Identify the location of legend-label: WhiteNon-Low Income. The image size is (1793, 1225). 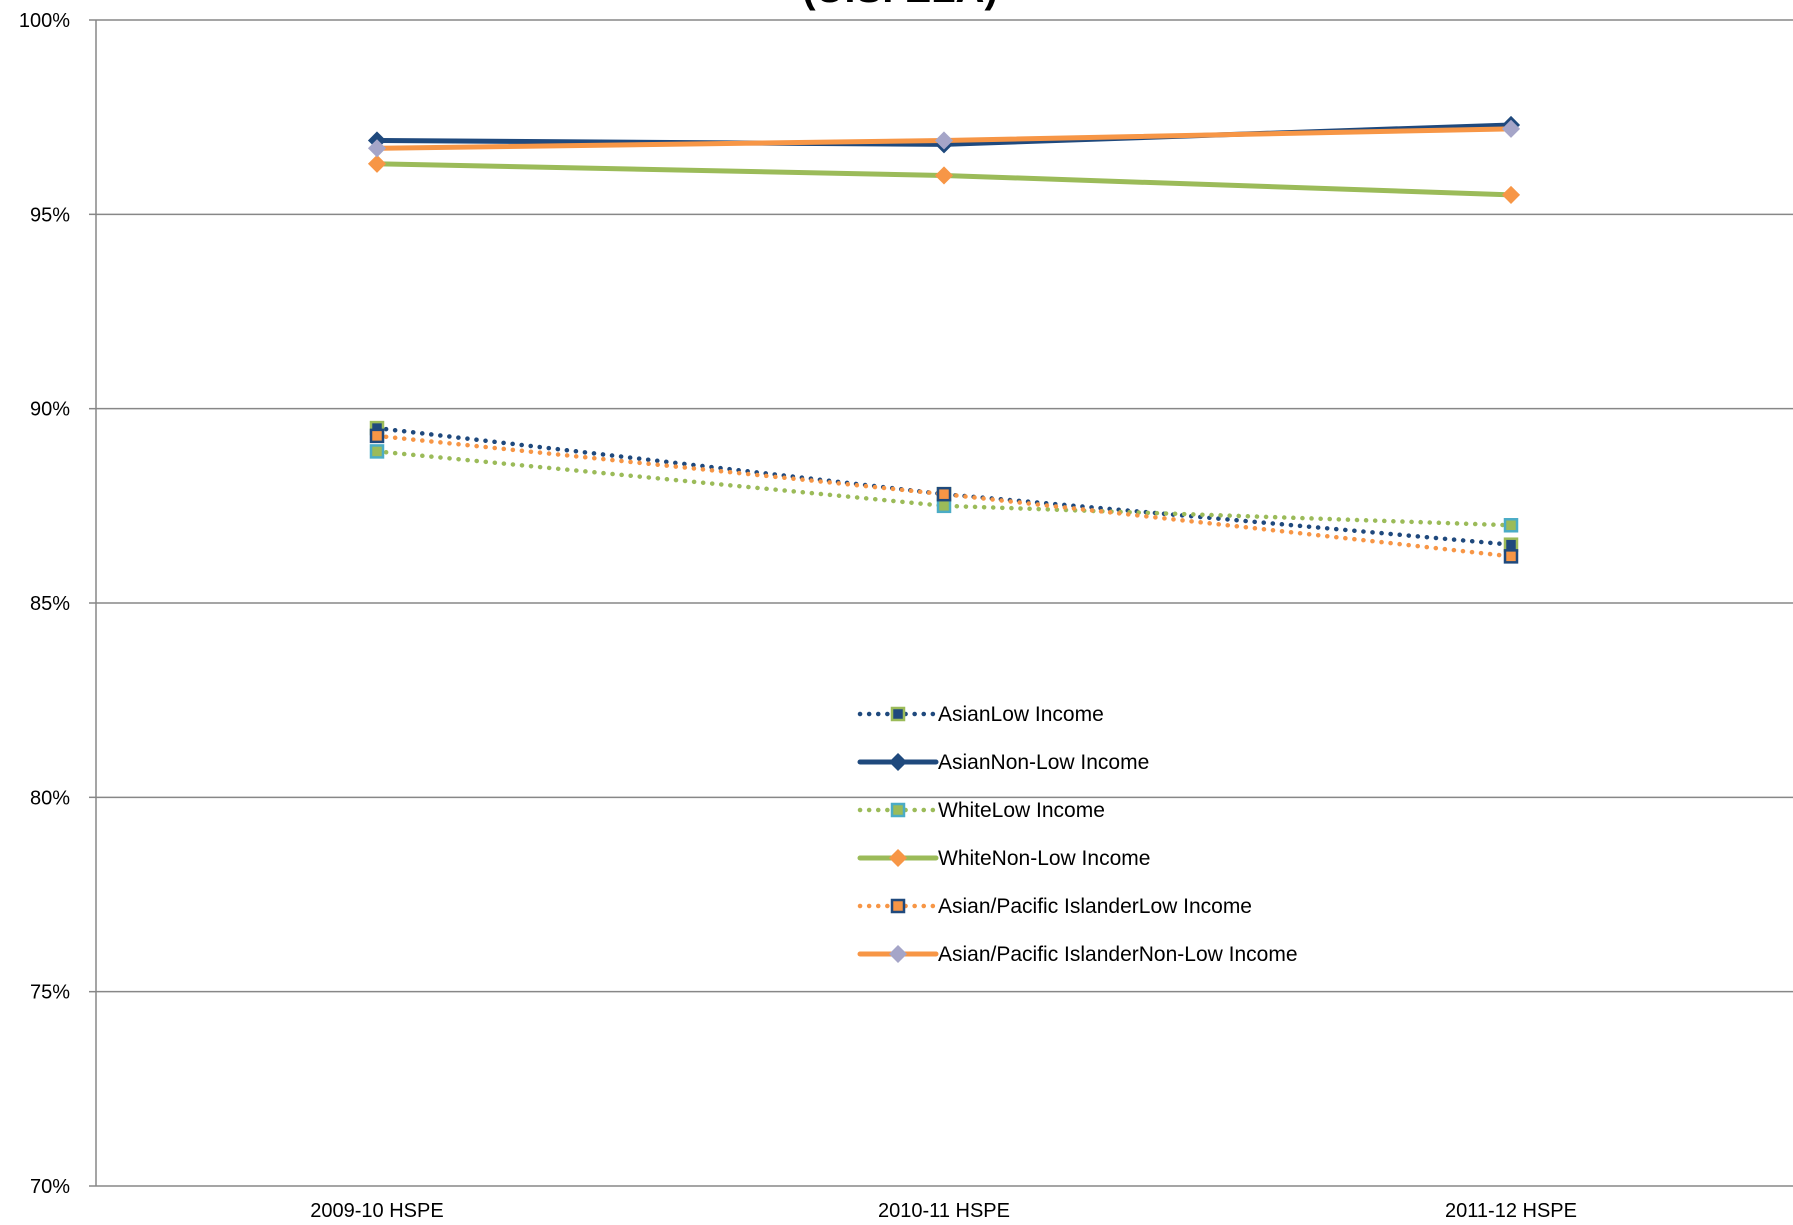
(1044, 858).